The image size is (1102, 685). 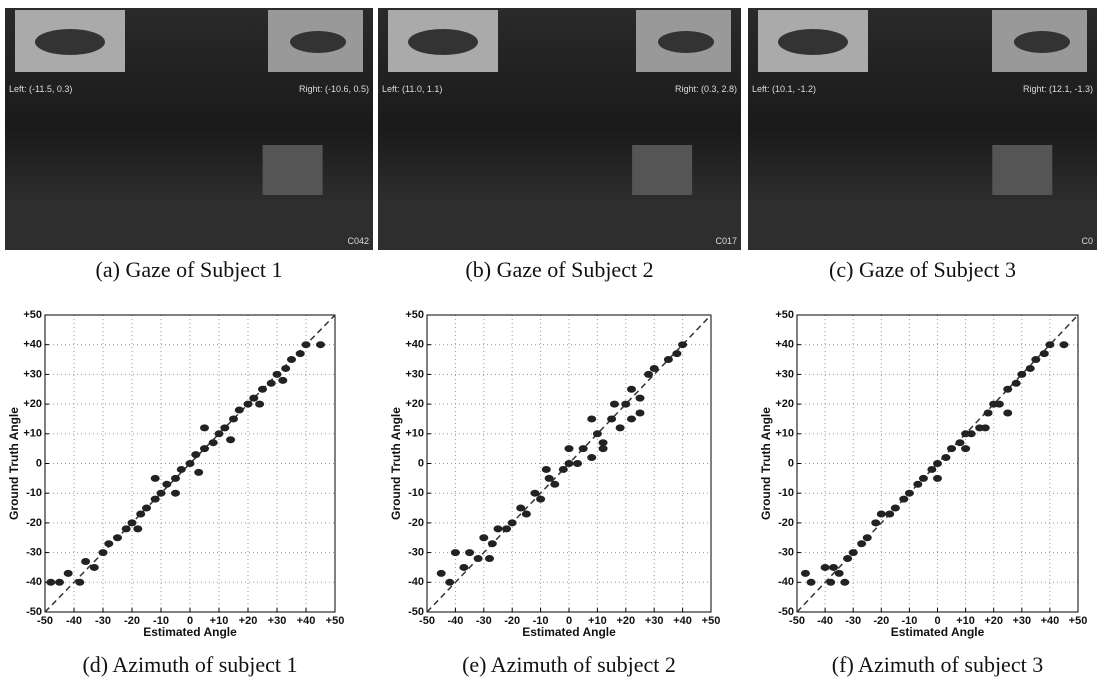 I want to click on x-tick-label: -50, so click(x=797, y=621).